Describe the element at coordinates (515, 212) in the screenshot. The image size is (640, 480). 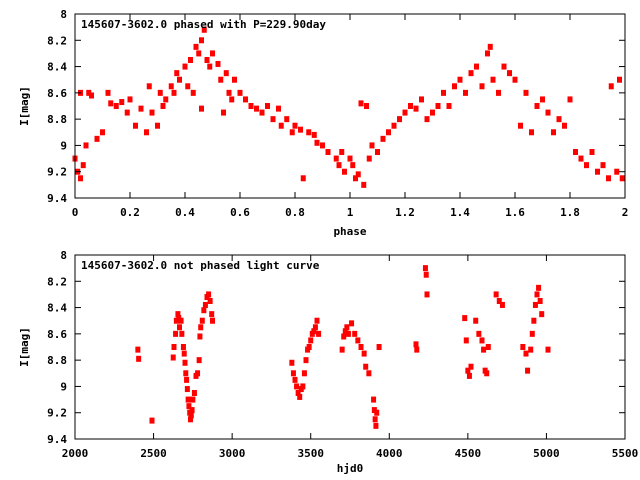
I see `x-tick-label: 1.6` at that location.